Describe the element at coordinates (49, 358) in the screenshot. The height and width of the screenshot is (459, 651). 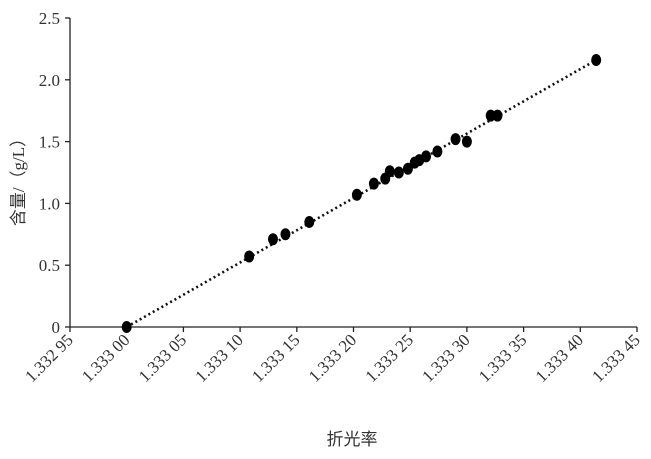
I see `x-tick-label: 1.332 95` at that location.